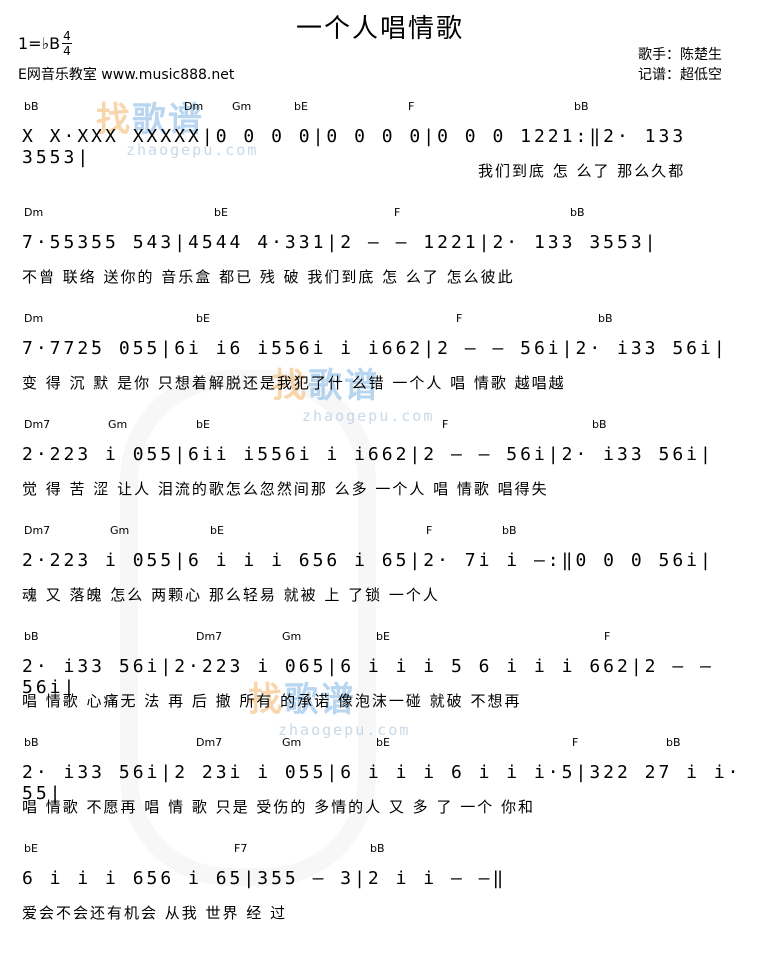  What do you see at coordinates (582, 171) in the screenshot?
I see `lyrics-line: 我们到底 怎 么了 那么久都` at bounding box center [582, 171].